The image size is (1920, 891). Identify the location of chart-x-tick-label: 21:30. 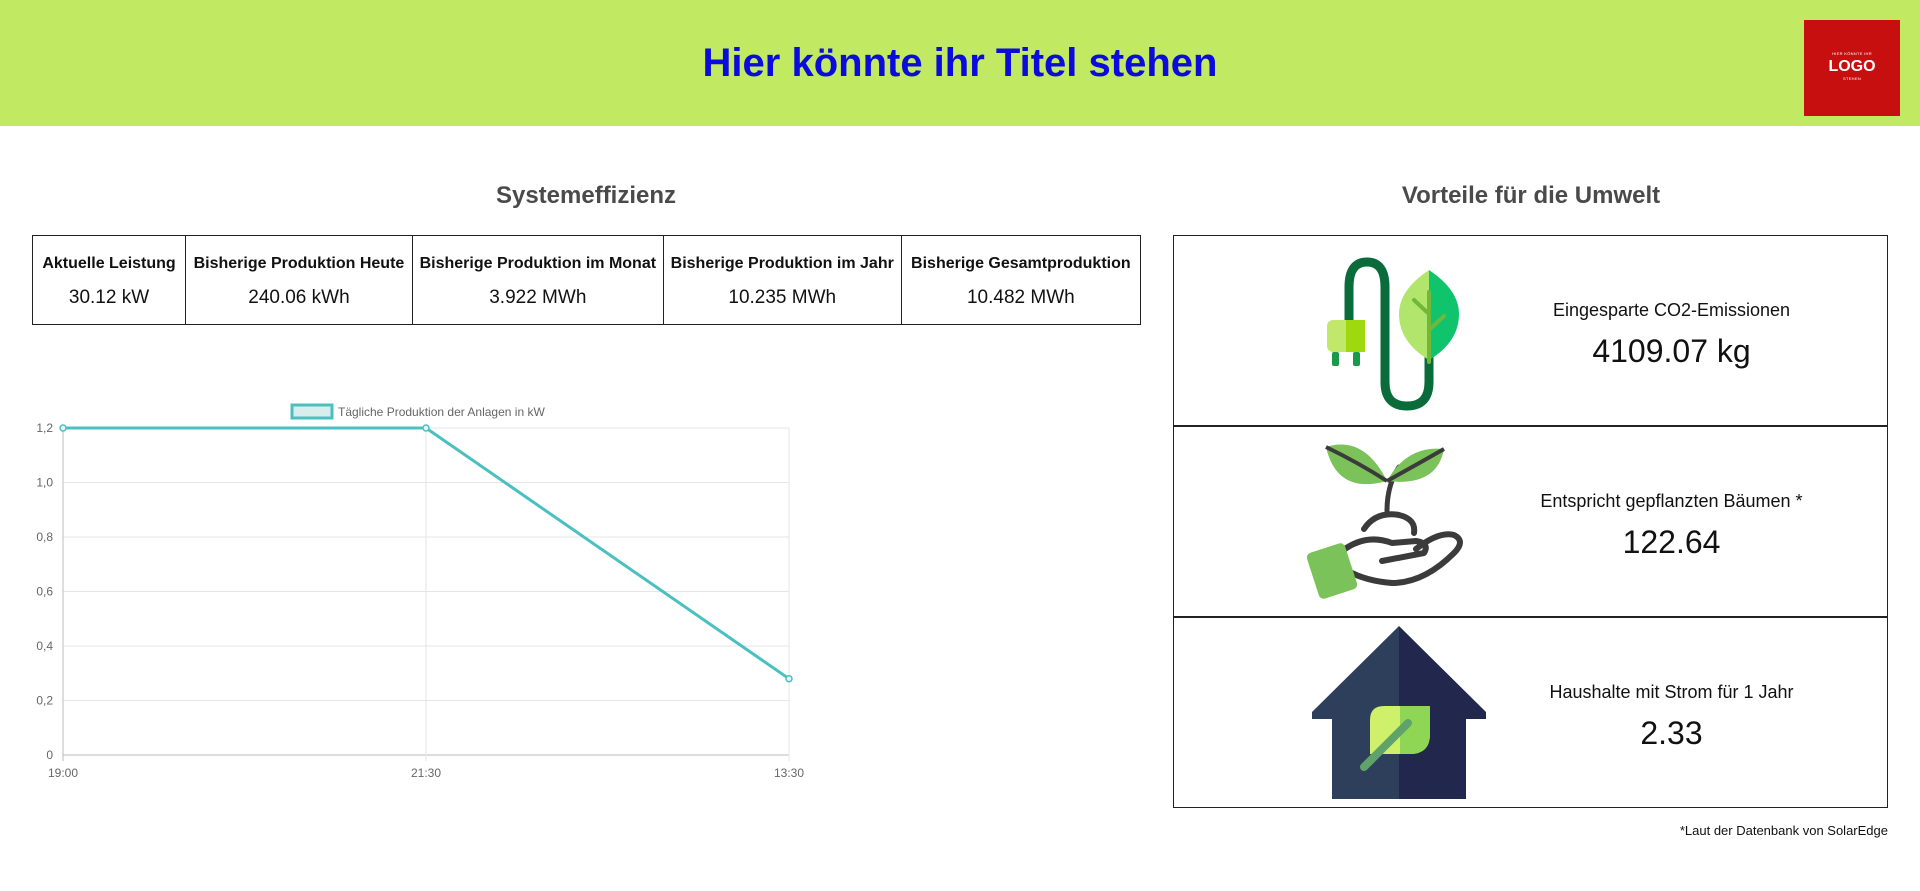
(426, 773).